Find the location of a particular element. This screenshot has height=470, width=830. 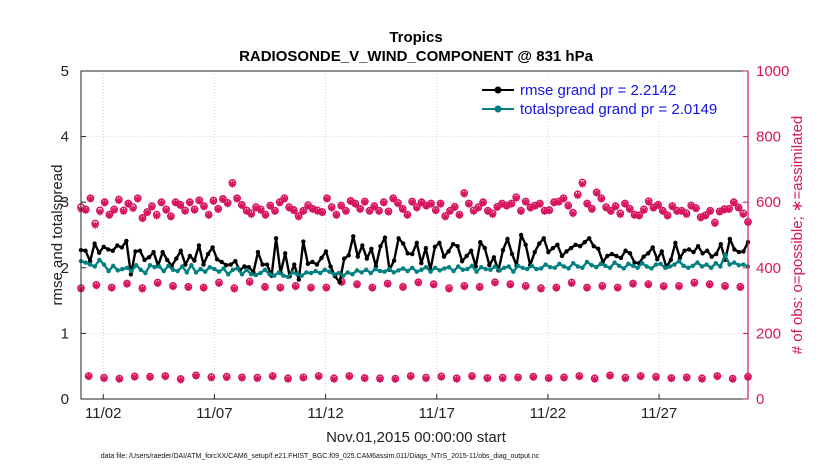

x-tick-label: 11/17 is located at coordinates (437, 413).